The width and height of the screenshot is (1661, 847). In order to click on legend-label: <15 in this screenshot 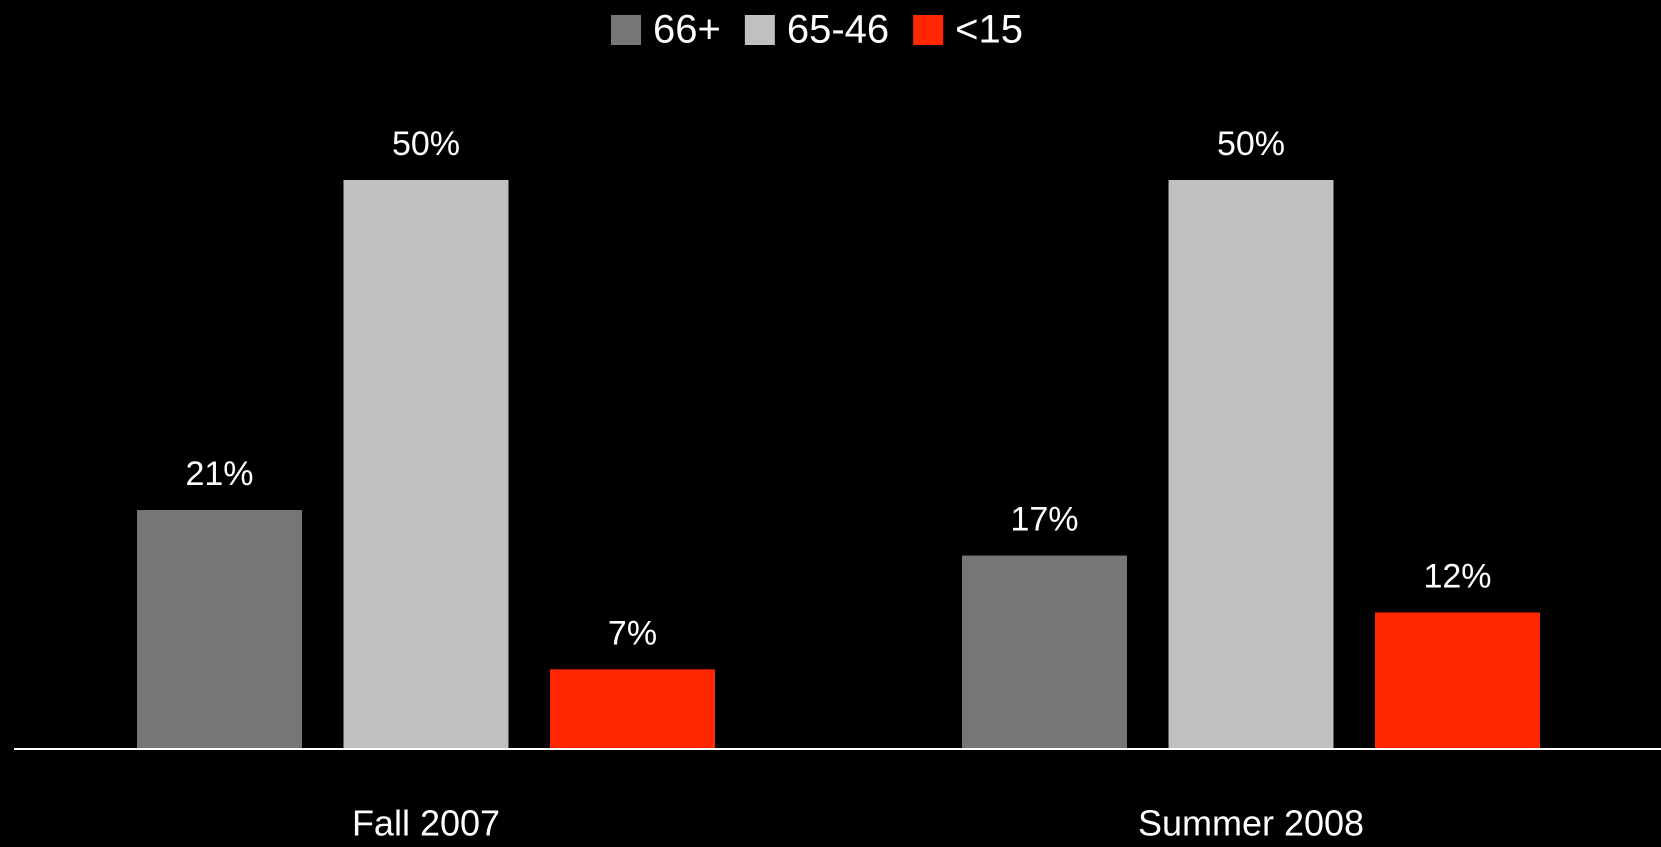, I will do `click(989, 30)`.